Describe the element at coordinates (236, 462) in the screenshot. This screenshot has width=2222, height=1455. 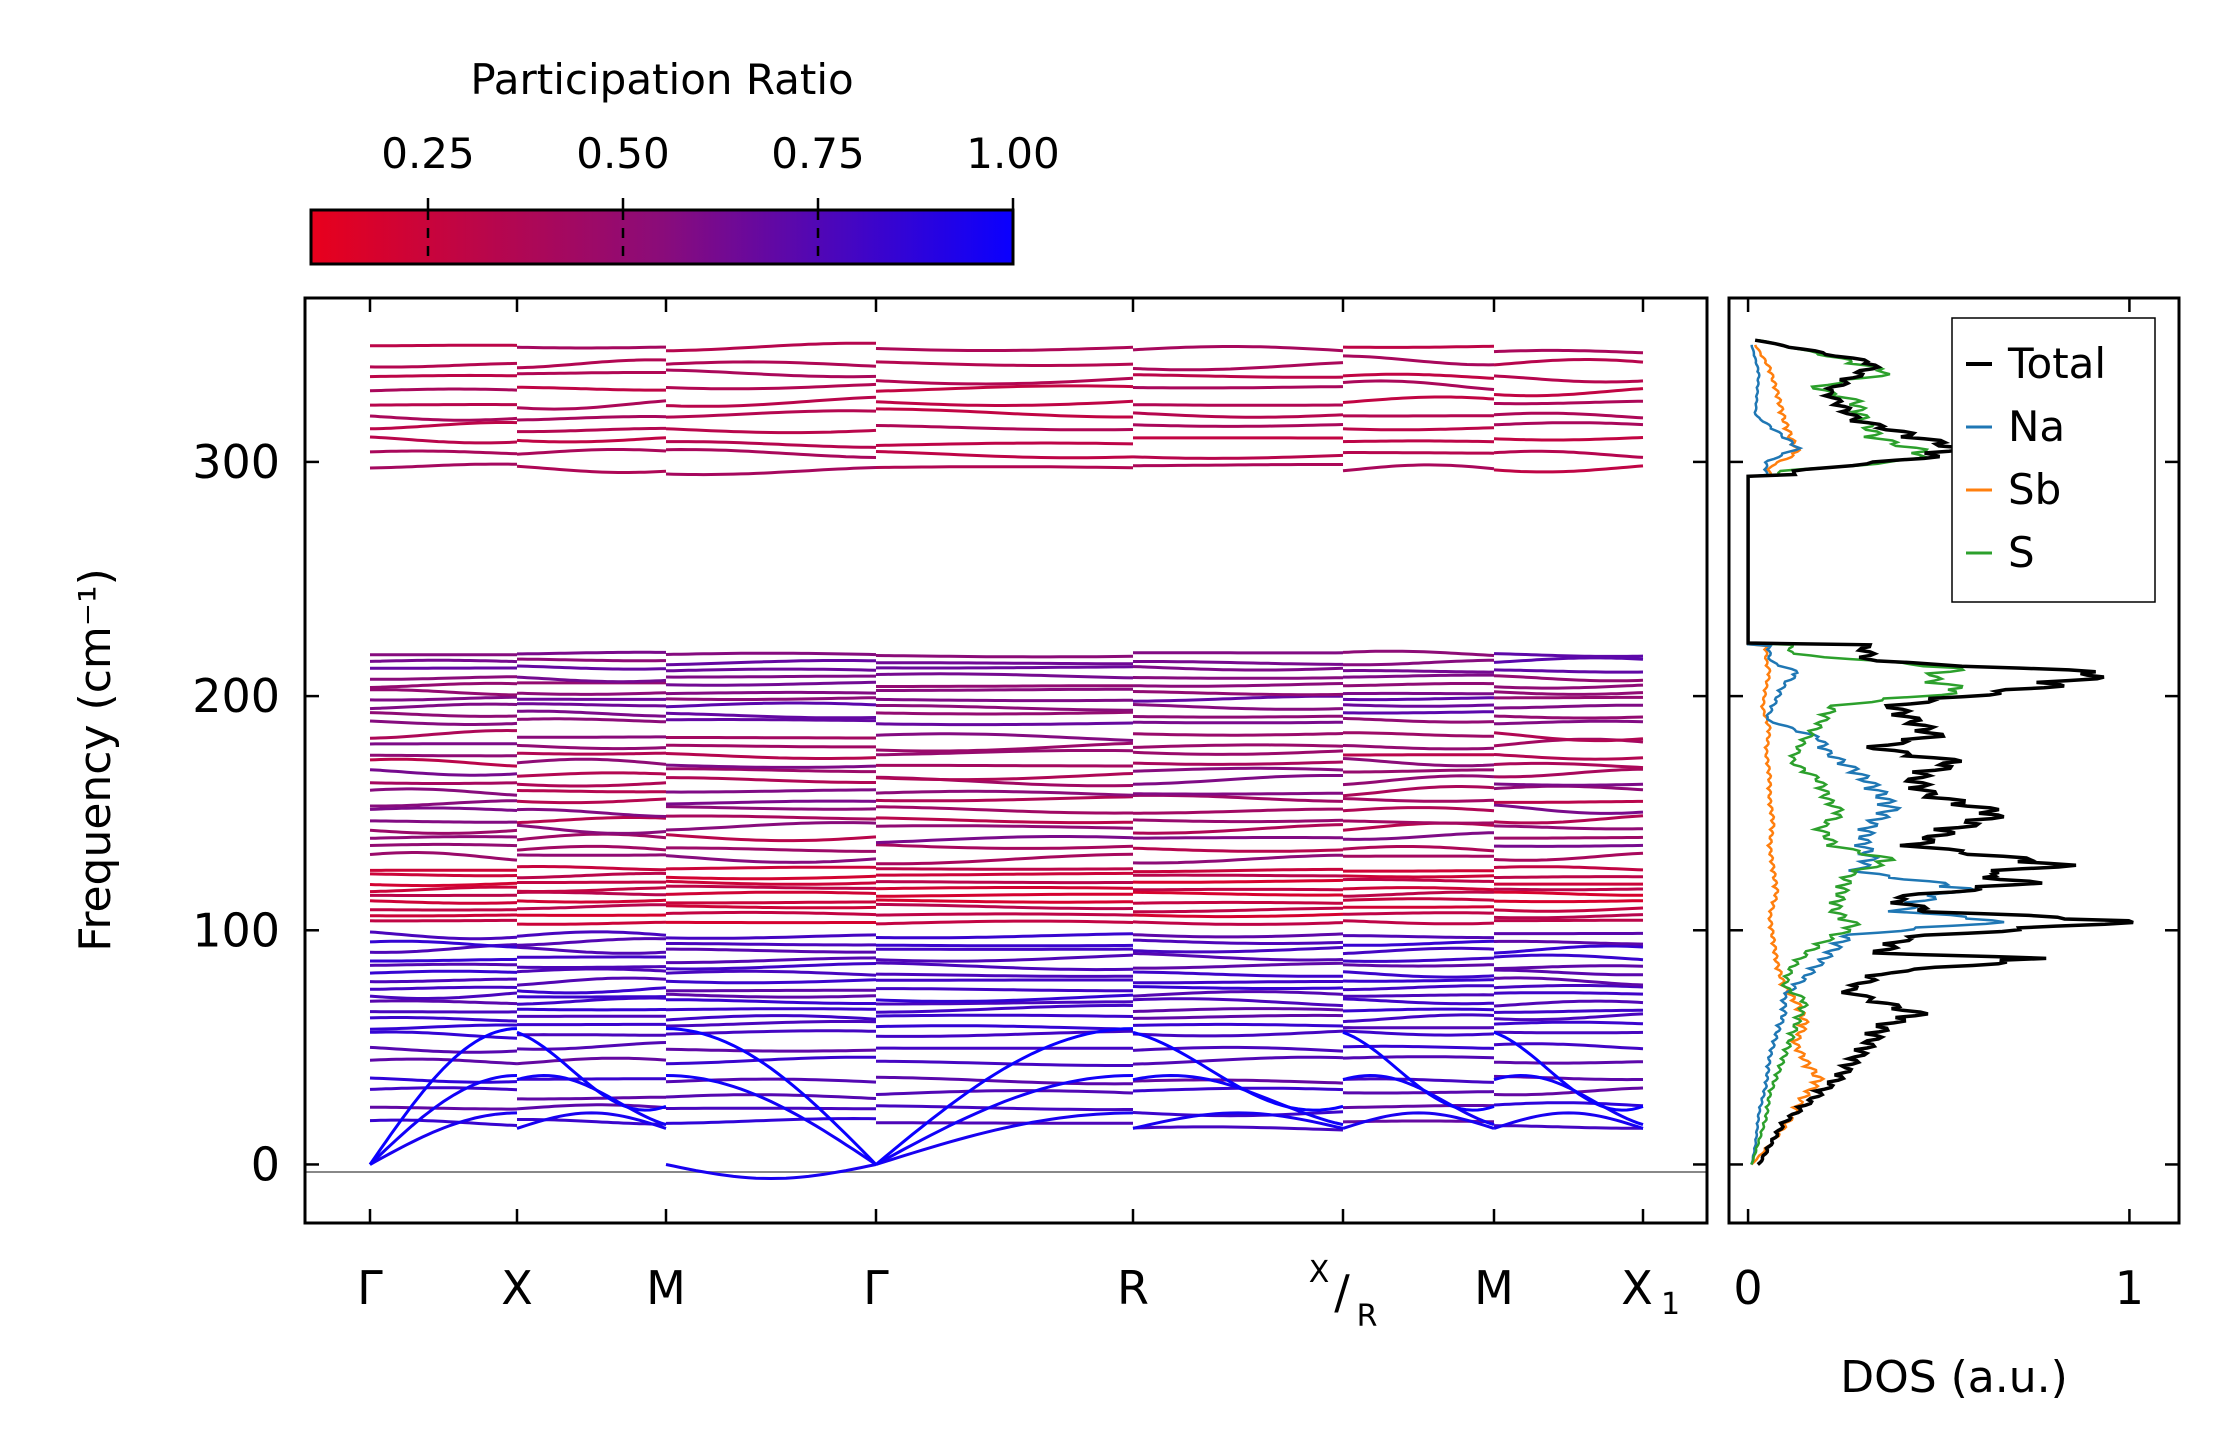
I see `y-tick-label: 300` at that location.